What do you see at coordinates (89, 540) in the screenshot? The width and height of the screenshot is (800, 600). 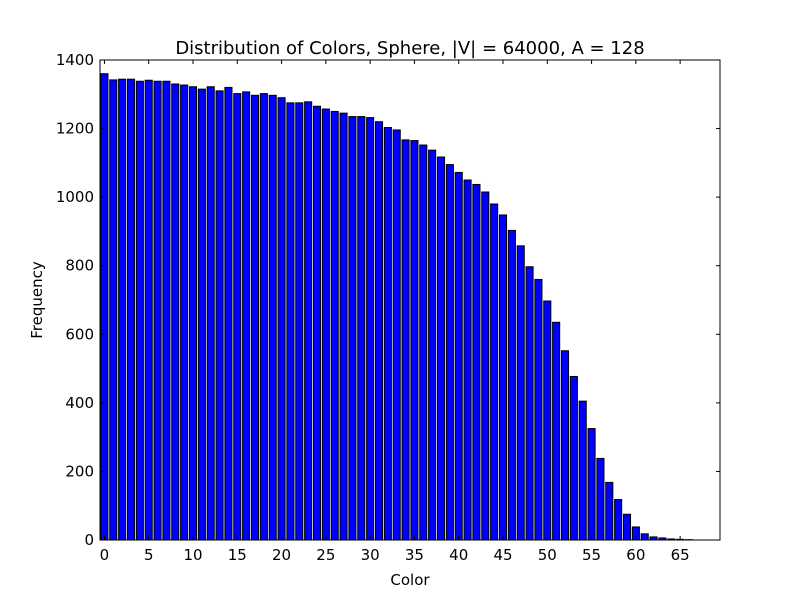 I see `y-tick-label-0: 0` at bounding box center [89, 540].